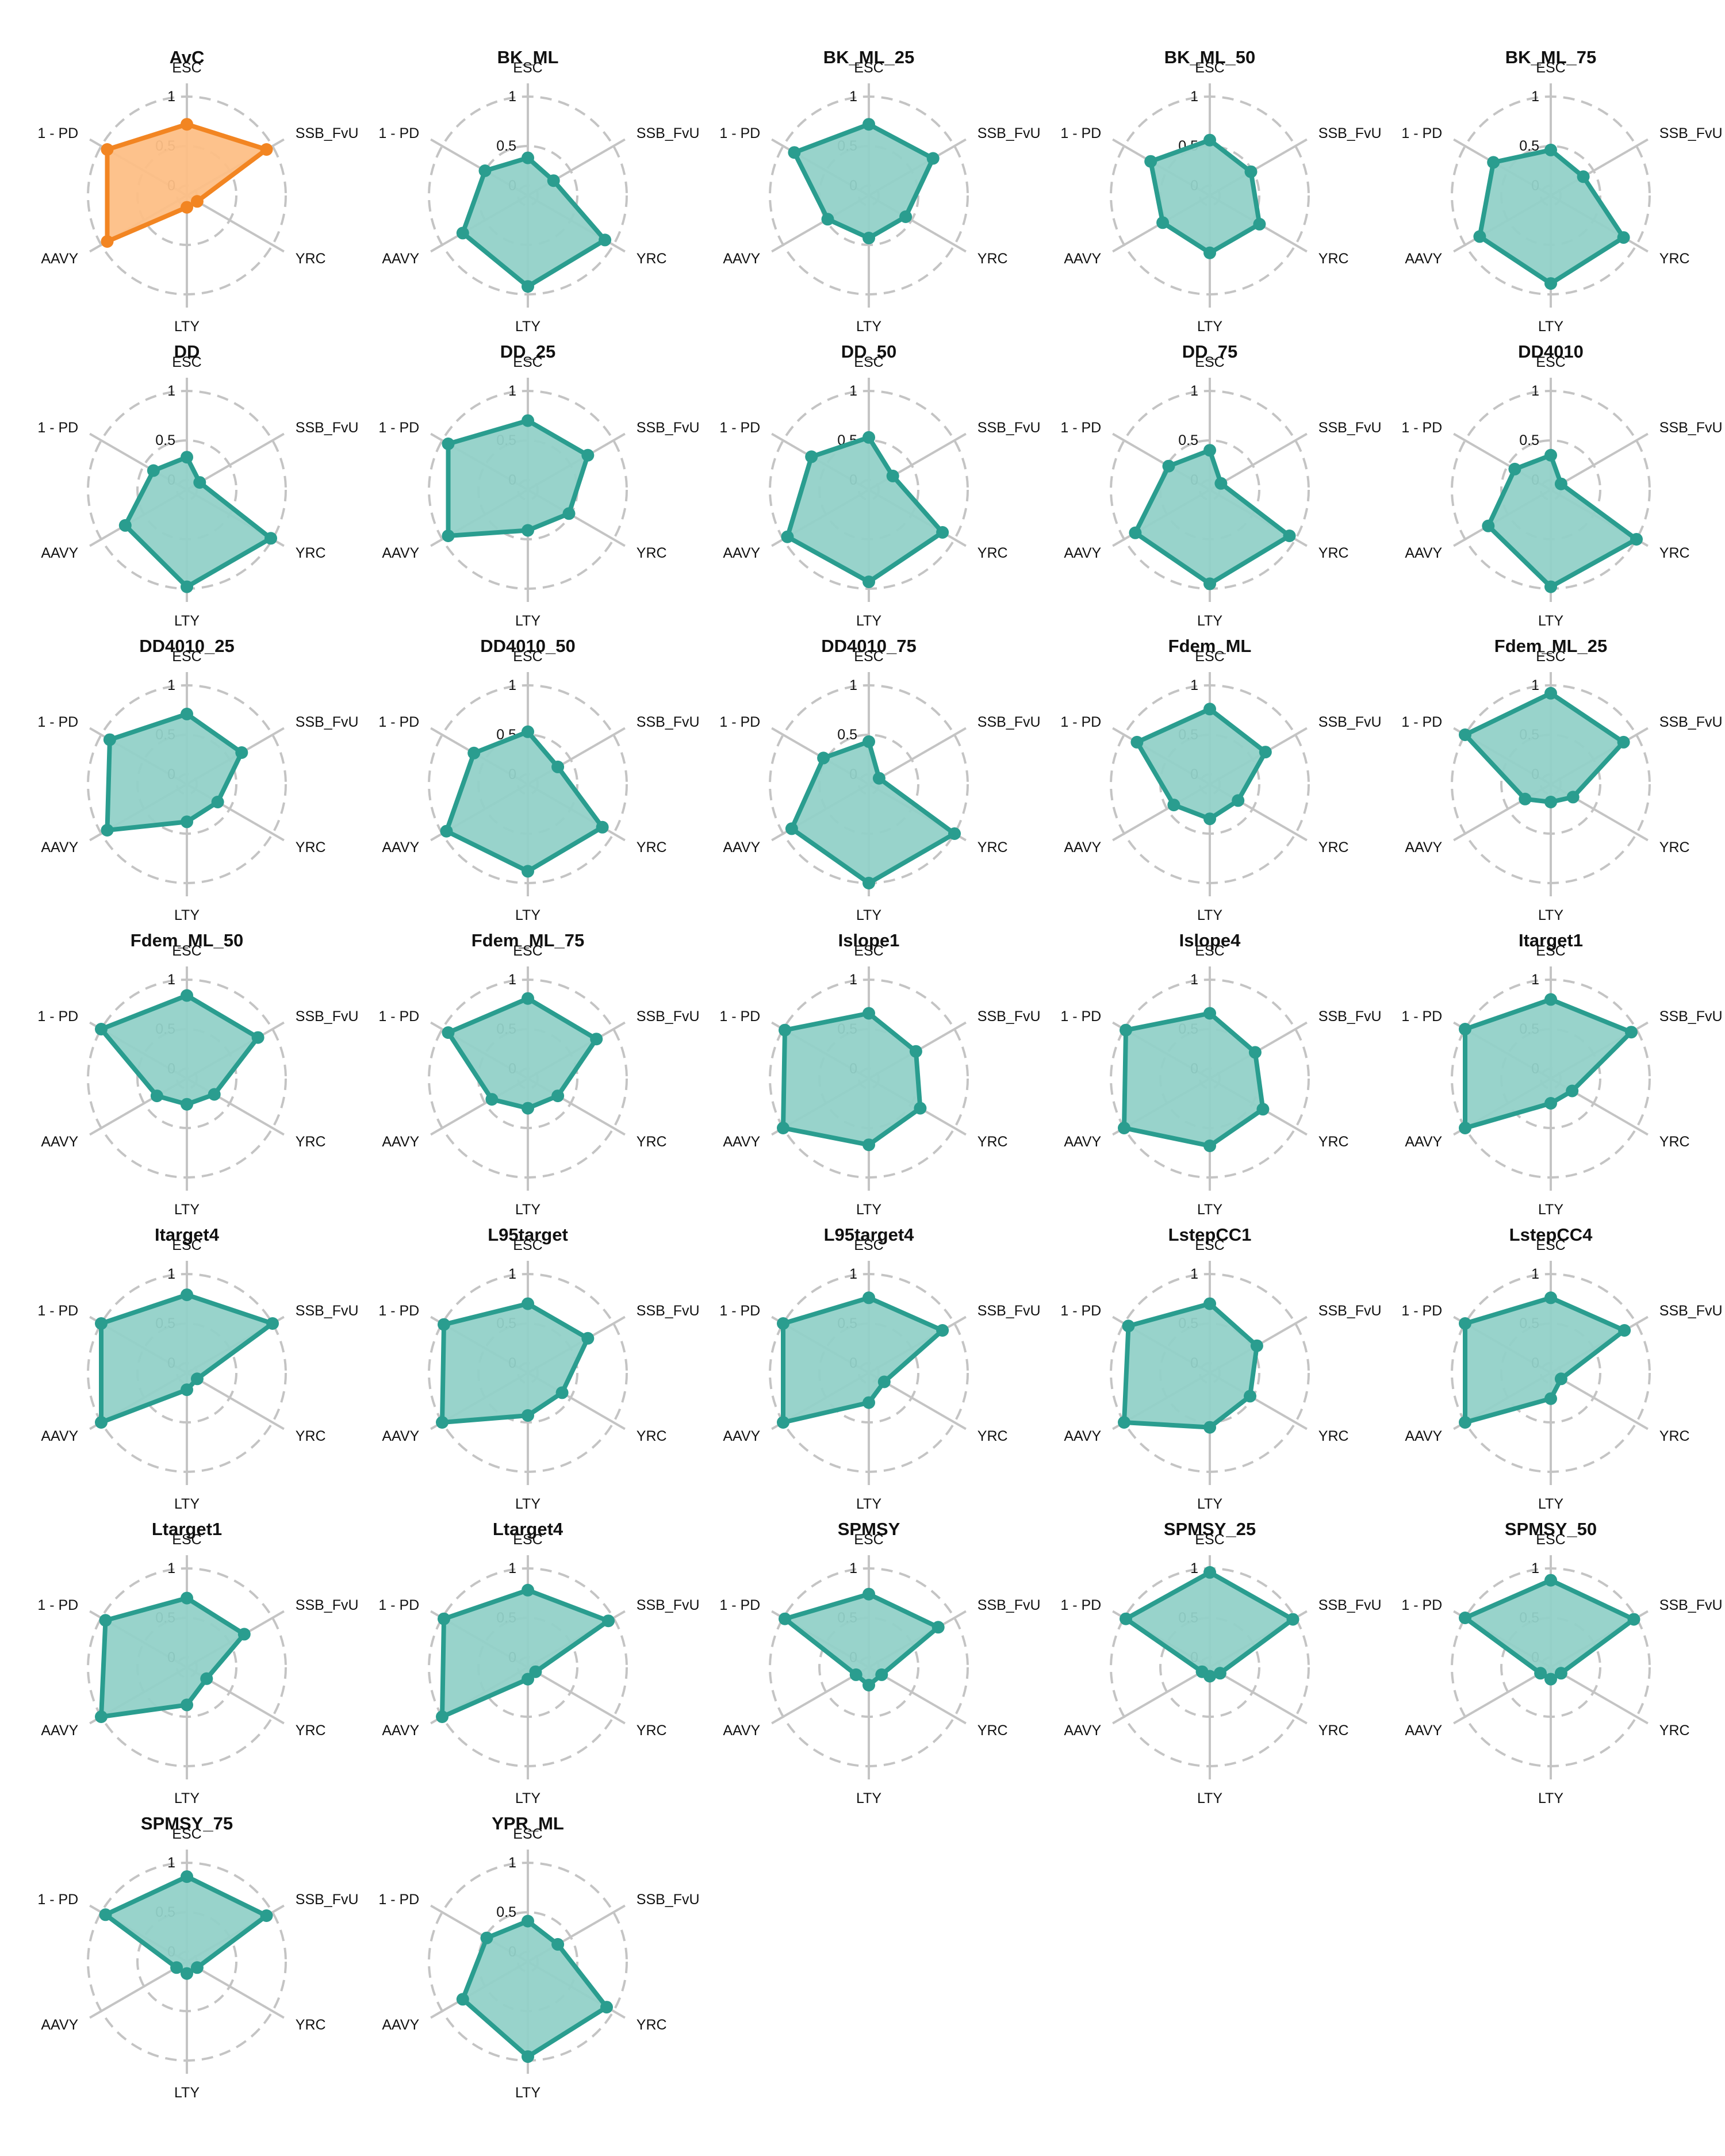 The image size is (1725, 2156). Describe the element at coordinates (1551, 1529) in the screenshot. I see `panel-title: SPMSY_50` at that location.